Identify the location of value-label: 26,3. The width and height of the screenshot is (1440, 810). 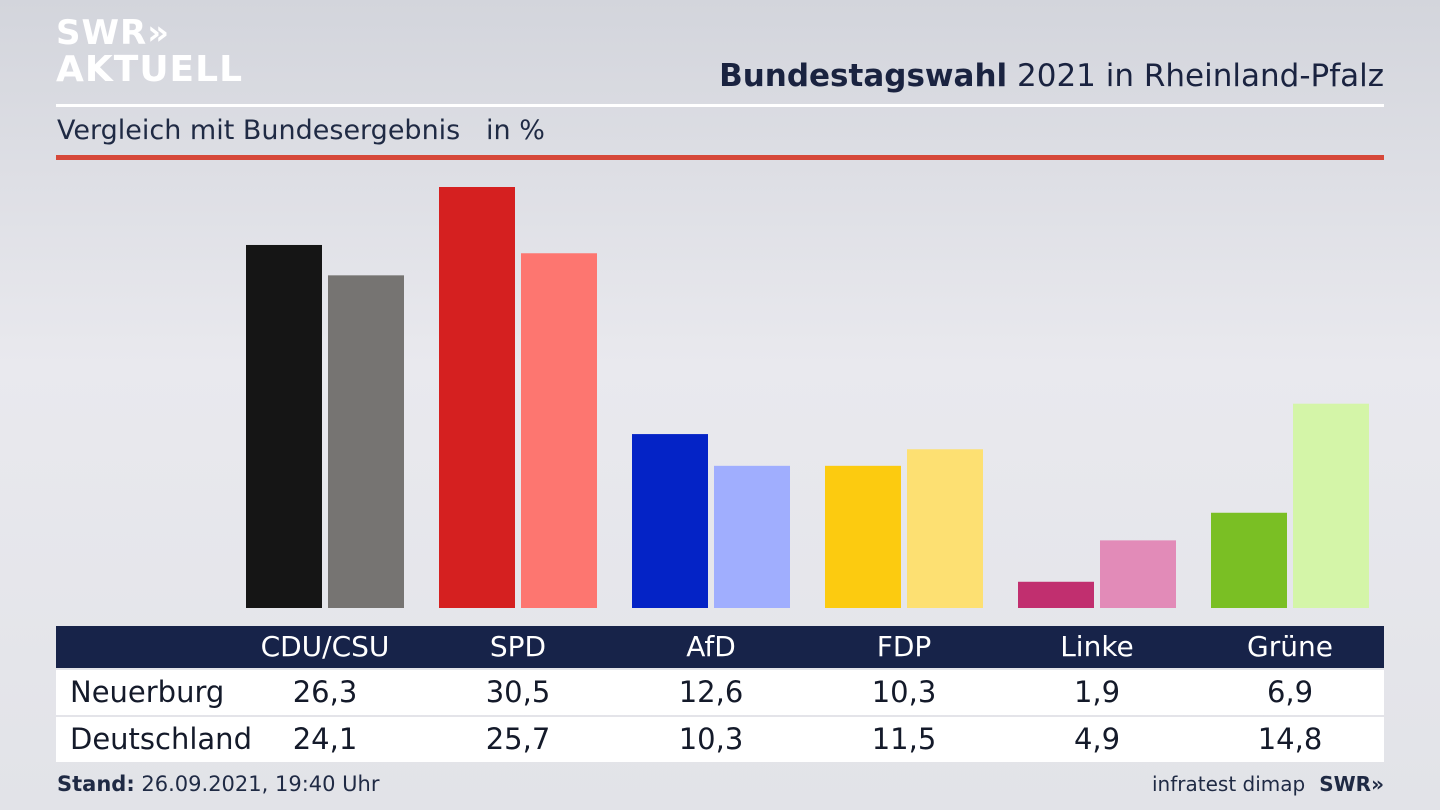
(325, 692).